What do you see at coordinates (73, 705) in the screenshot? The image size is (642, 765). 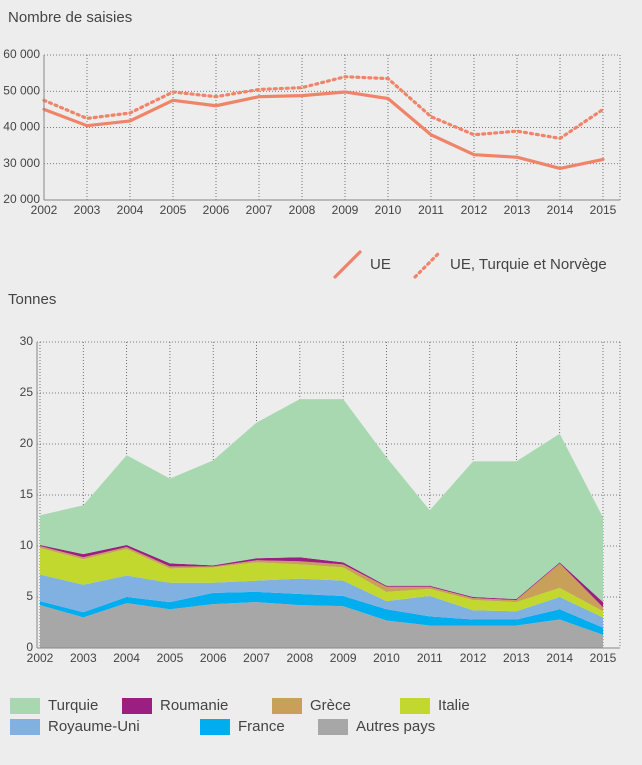 I see `legend-label: Turquie` at bounding box center [73, 705].